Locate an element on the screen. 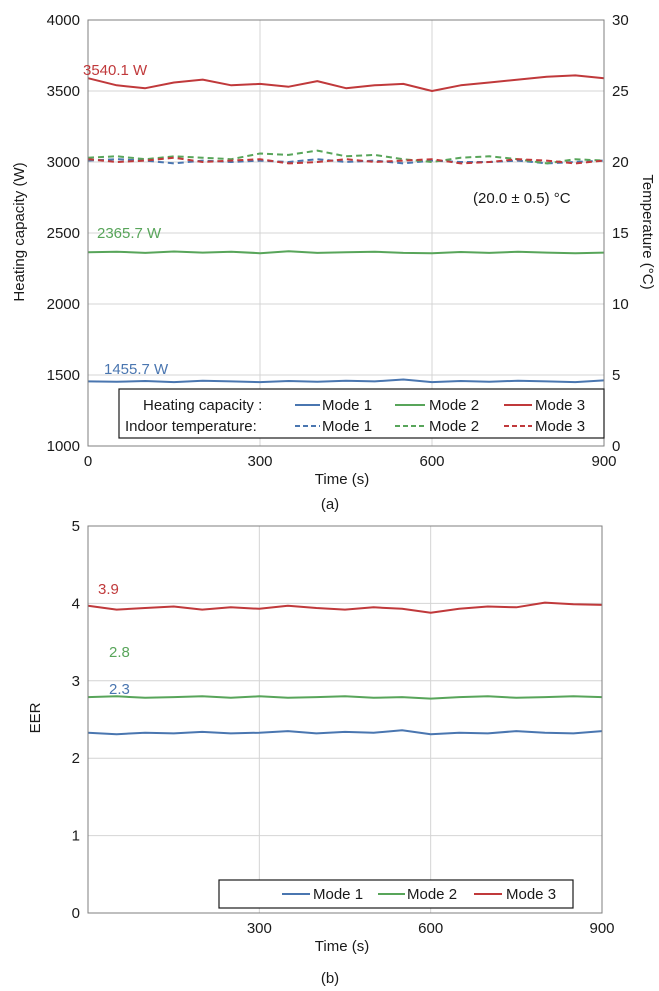  legend-b-label-mode1: Mode 1 is located at coordinates (338, 894).